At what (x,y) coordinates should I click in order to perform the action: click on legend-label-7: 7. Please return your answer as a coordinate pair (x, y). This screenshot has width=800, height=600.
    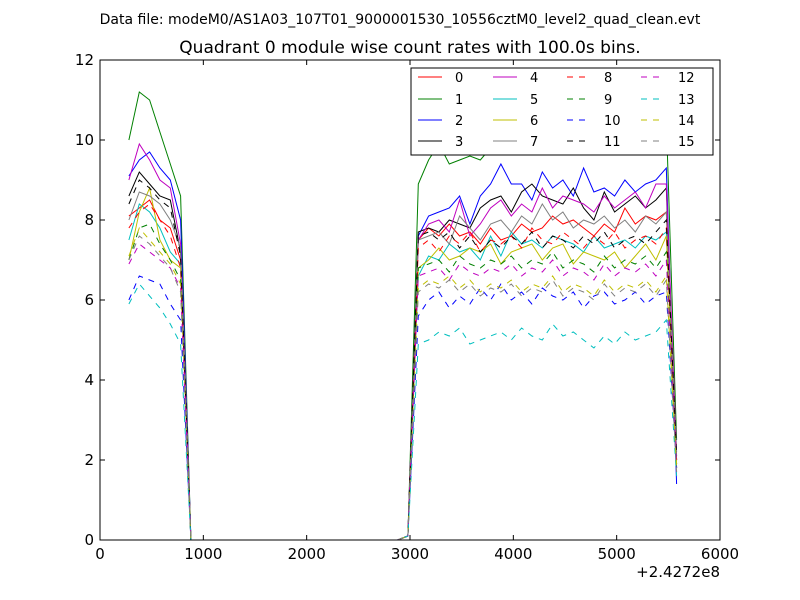
    Looking at the image, I should click on (534, 142).